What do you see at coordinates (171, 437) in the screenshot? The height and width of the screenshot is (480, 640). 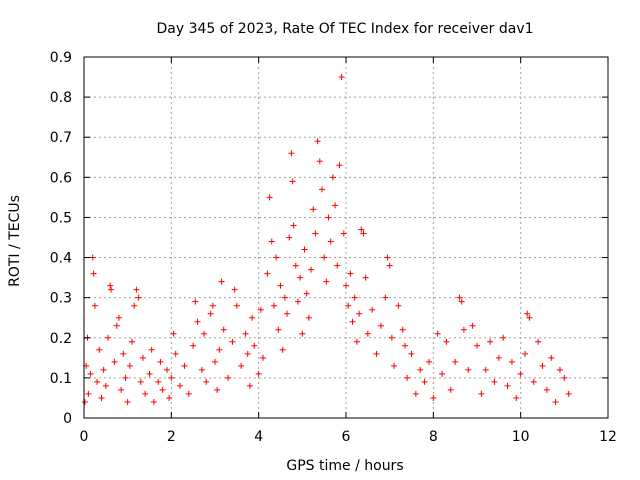 I see `x-tick-label: 2` at bounding box center [171, 437].